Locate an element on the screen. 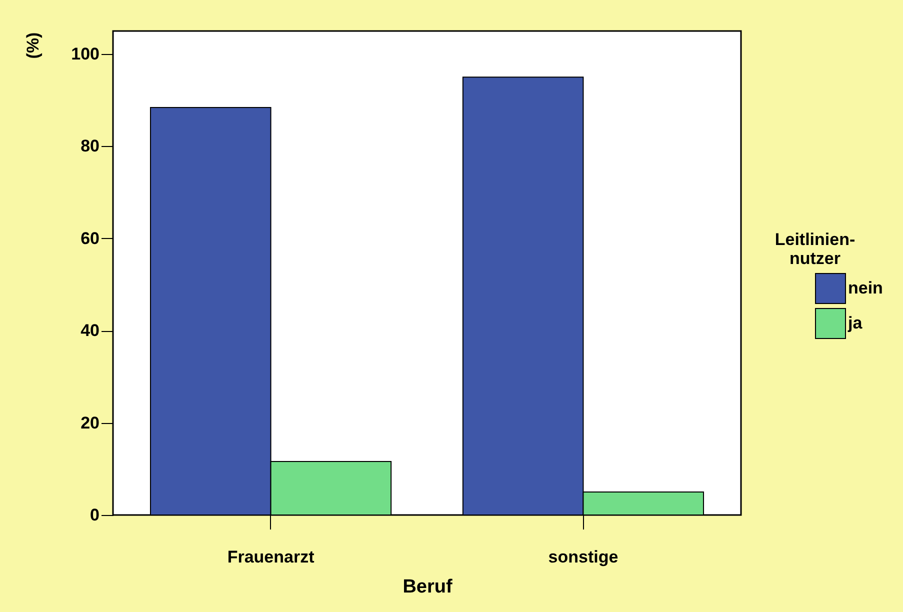  y-tick-label: 80 is located at coordinates (90, 146).